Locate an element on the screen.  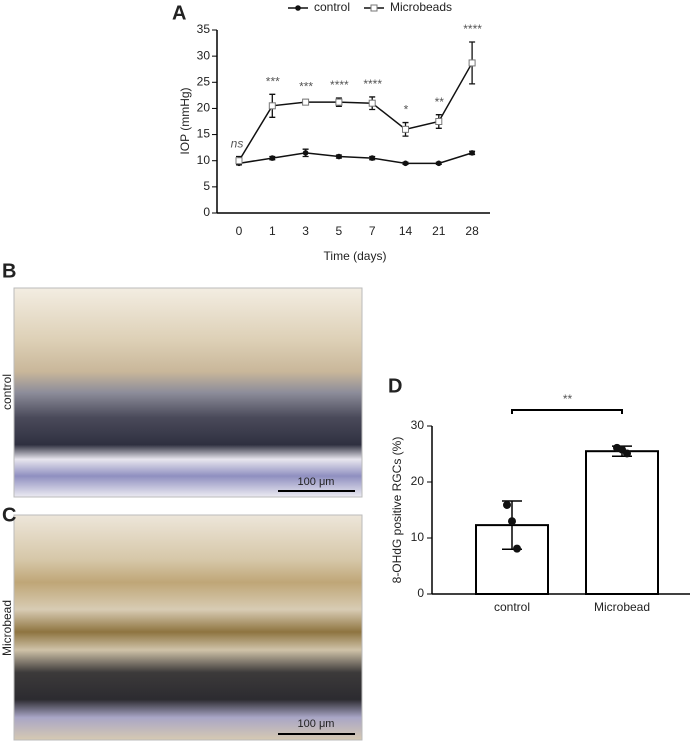
y-tick-label: 15 is located at coordinates (204, 134).